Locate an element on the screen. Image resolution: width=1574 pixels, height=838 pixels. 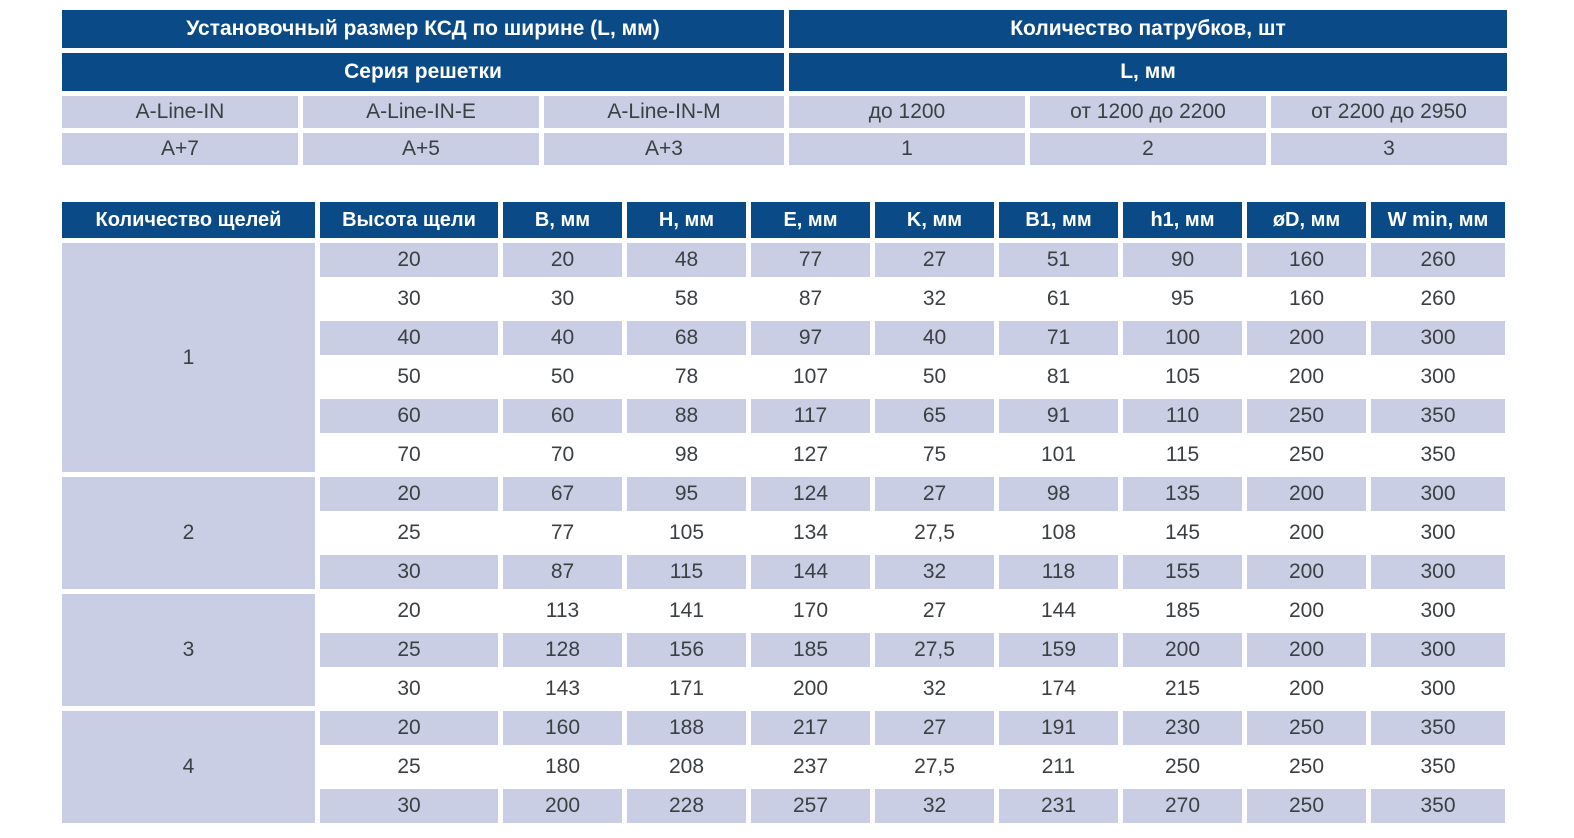
dimension-cell: 128 is located at coordinates (562, 650).